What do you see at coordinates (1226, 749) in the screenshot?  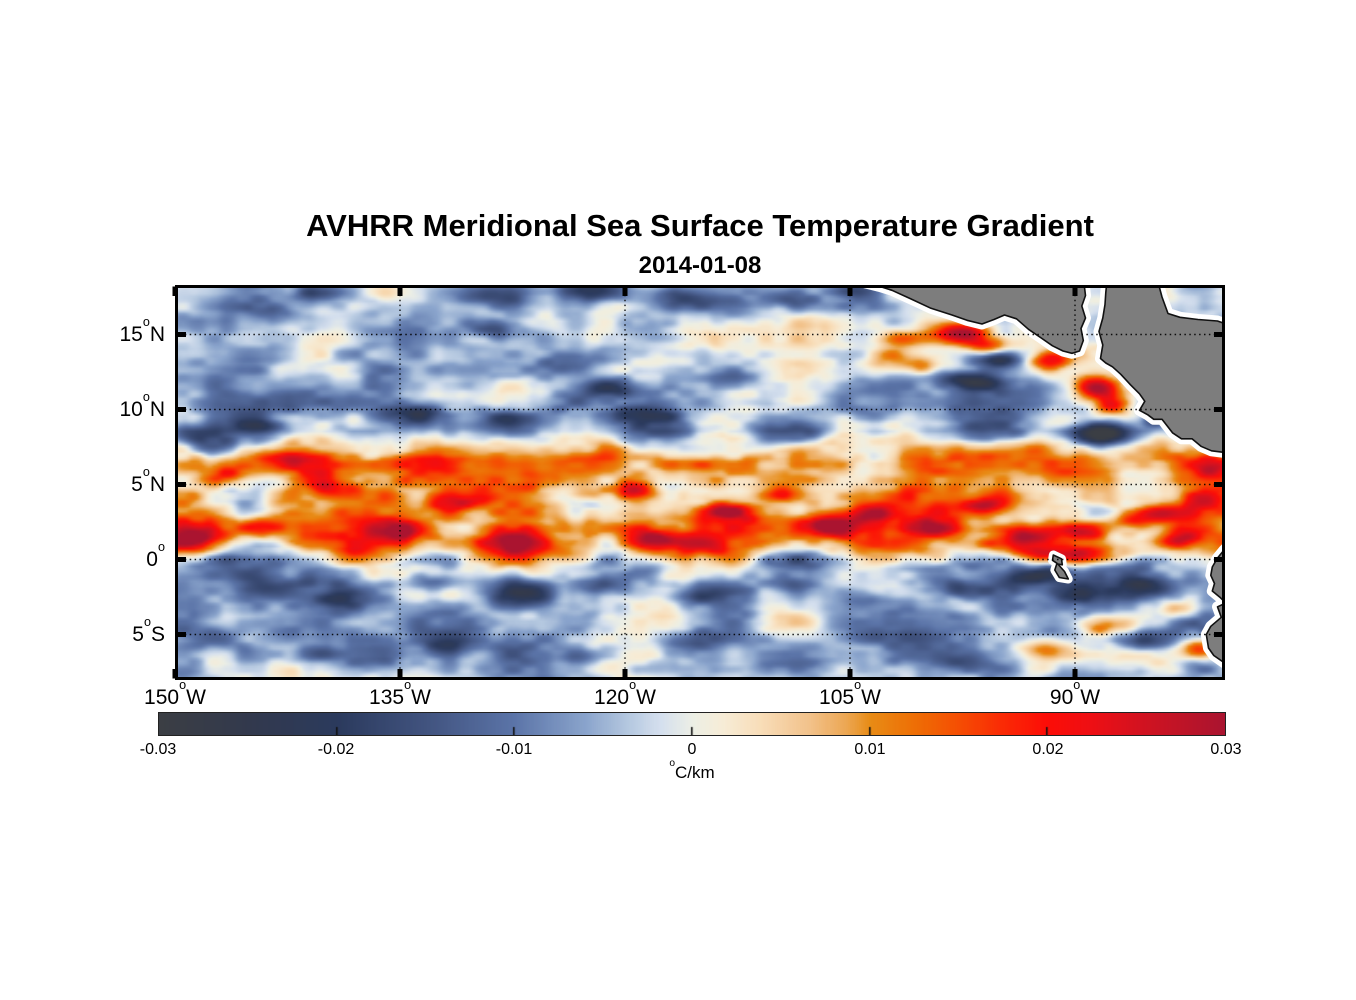 I see `colorbar-tick-label: 0.03` at bounding box center [1226, 749].